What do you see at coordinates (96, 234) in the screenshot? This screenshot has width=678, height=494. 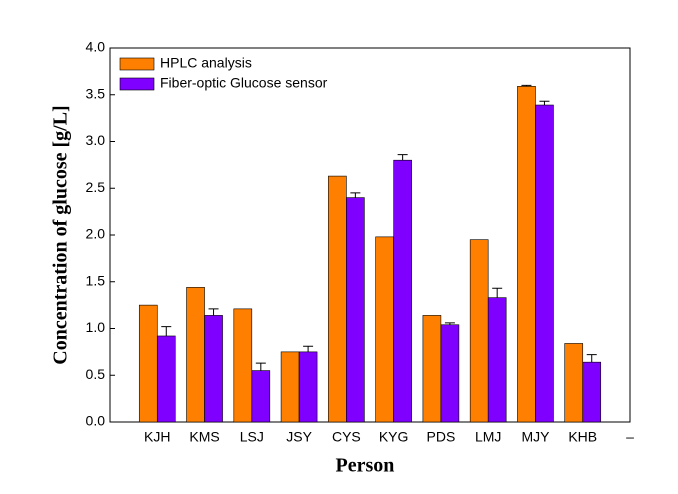 I see `y-tick-label: 2.0` at bounding box center [96, 234].